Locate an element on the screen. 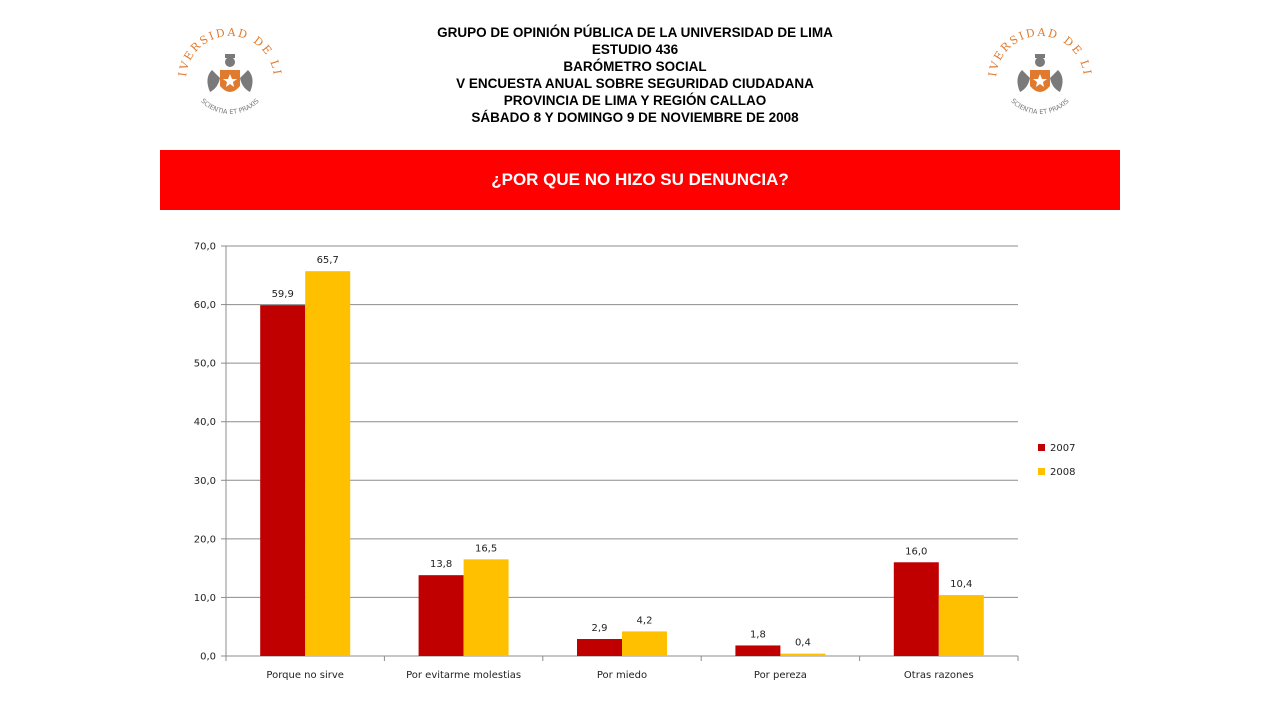  legend-label: 2007 is located at coordinates (1062, 448).